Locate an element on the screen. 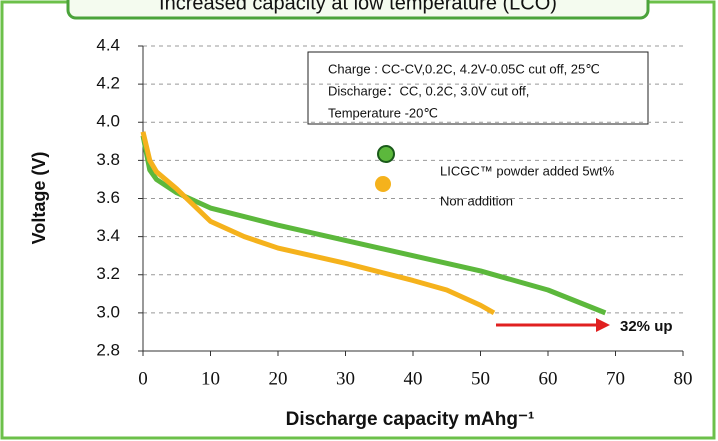 This screenshot has width=718, height=441. x-tick-label: 30 is located at coordinates (345, 378).